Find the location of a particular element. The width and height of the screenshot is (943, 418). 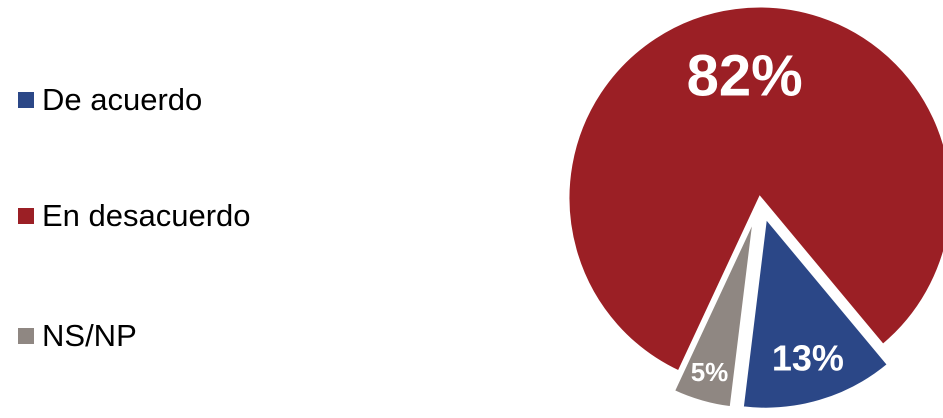

legend-label-de-acuerdo: De acuerdo is located at coordinates (122, 99).